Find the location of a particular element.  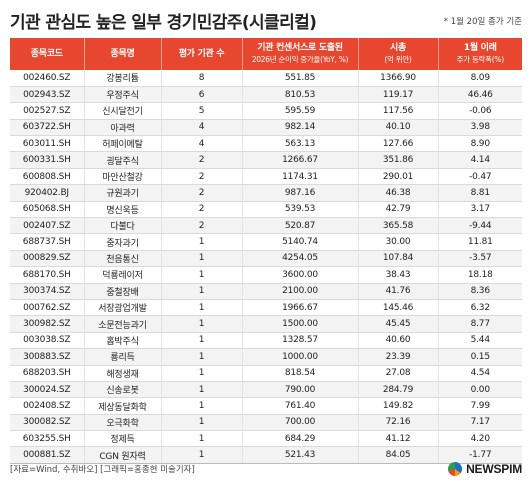

cell-name: 덕룡레이저 is located at coordinates (123, 275).